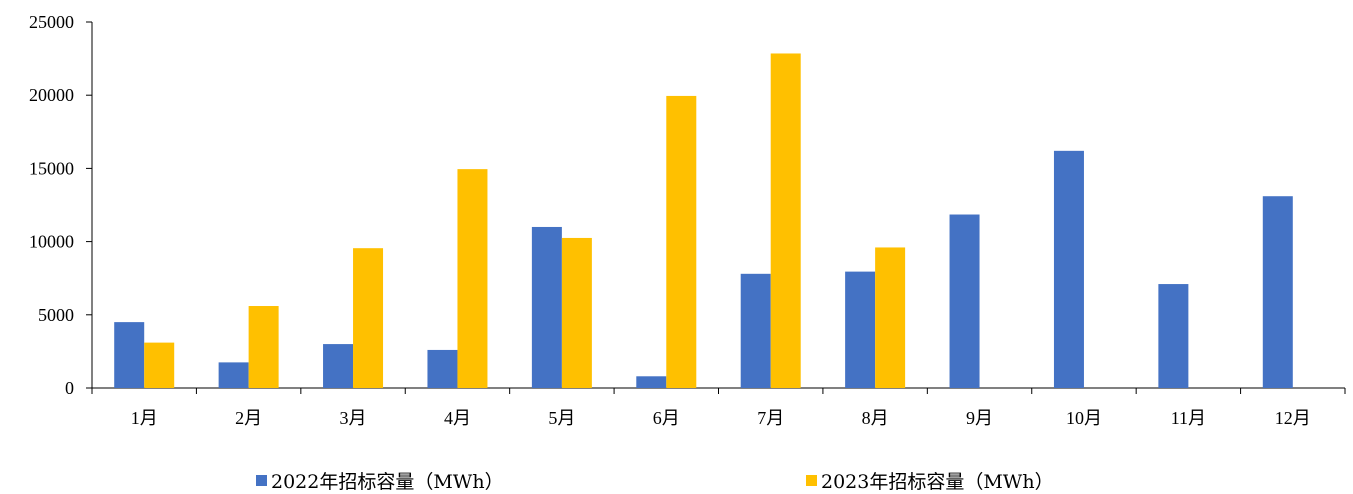  Describe the element at coordinates (937, 481) in the screenshot. I see `legend-label-2023: 2023年招标容量（MWh）` at that location.